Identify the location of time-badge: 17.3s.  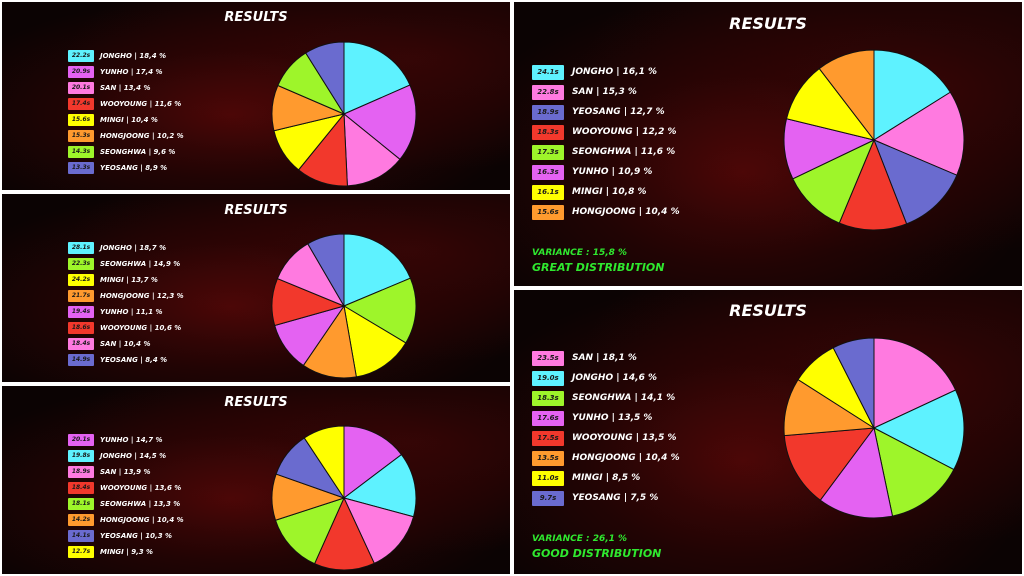
(548, 152).